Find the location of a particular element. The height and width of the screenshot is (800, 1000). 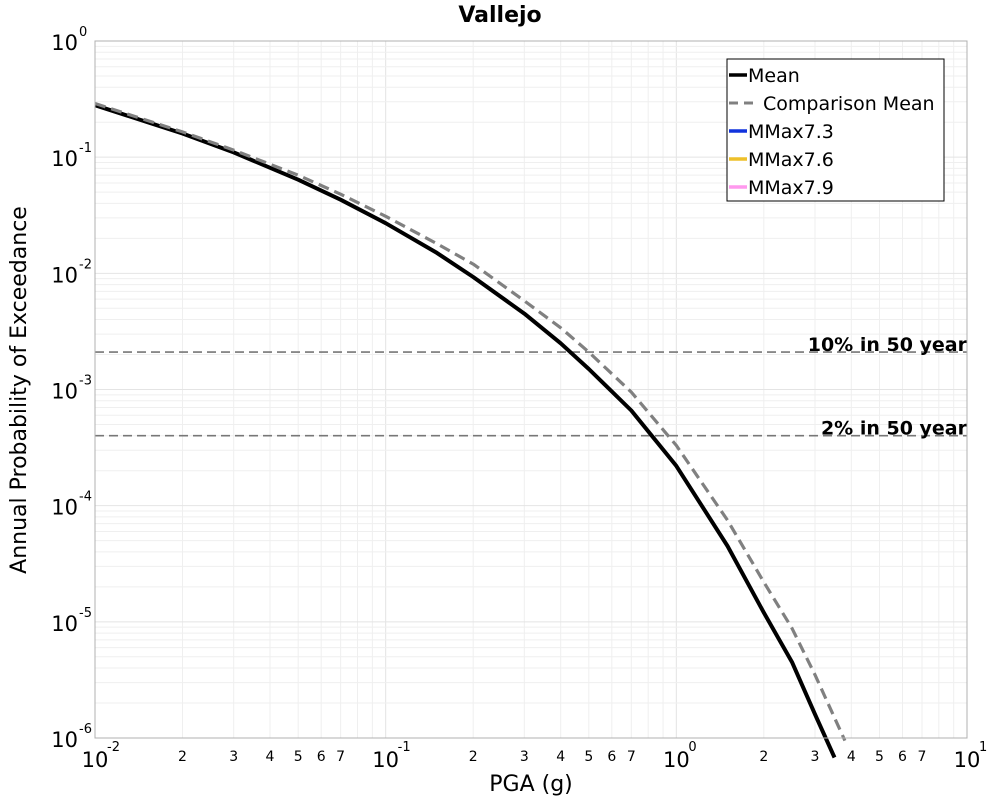

y-tick-exponent: 0 is located at coordinates (83, 32).